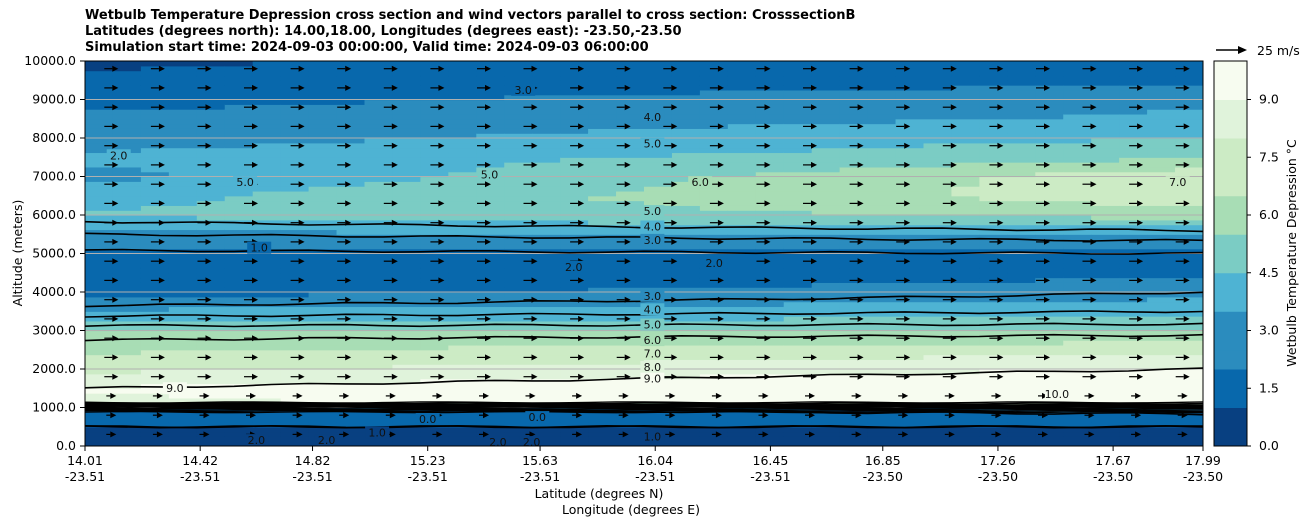 Image resolution: width=1312 pixels, height=526 pixels. I want to click on colorbar-segment, so click(1230, 359).